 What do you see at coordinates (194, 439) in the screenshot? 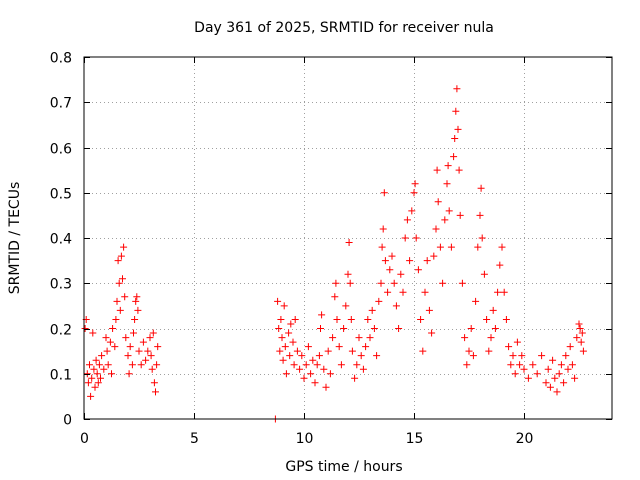
I see `x-tick-label: 5` at bounding box center [194, 439].